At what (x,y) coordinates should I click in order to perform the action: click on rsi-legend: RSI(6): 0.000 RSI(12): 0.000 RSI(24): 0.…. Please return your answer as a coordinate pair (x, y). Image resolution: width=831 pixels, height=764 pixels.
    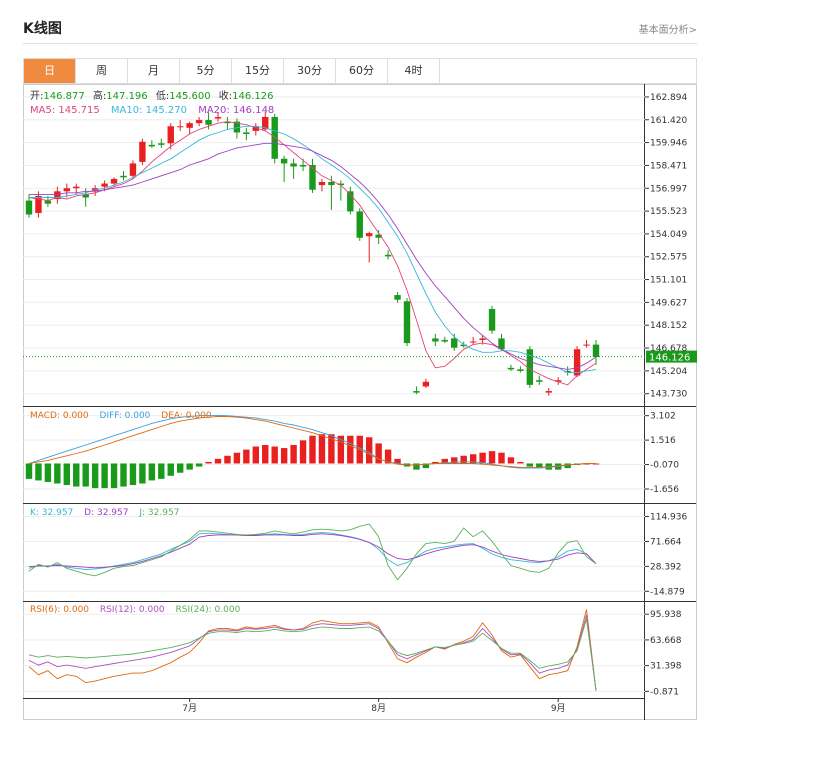
    Looking at the image, I should click on (135, 610).